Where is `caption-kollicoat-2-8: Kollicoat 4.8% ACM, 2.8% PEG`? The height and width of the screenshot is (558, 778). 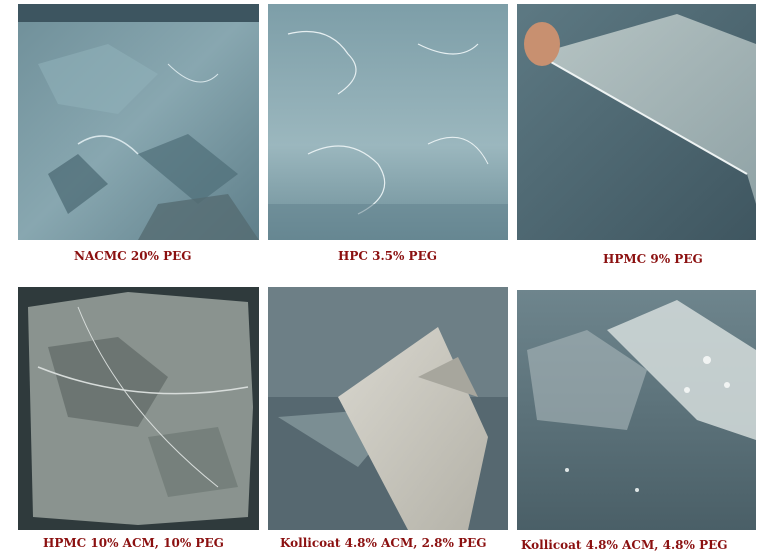
caption-kollicoat-2-8: Kollicoat 4.8% ACM, 2.8% PEG is located at coordinates (383, 543).